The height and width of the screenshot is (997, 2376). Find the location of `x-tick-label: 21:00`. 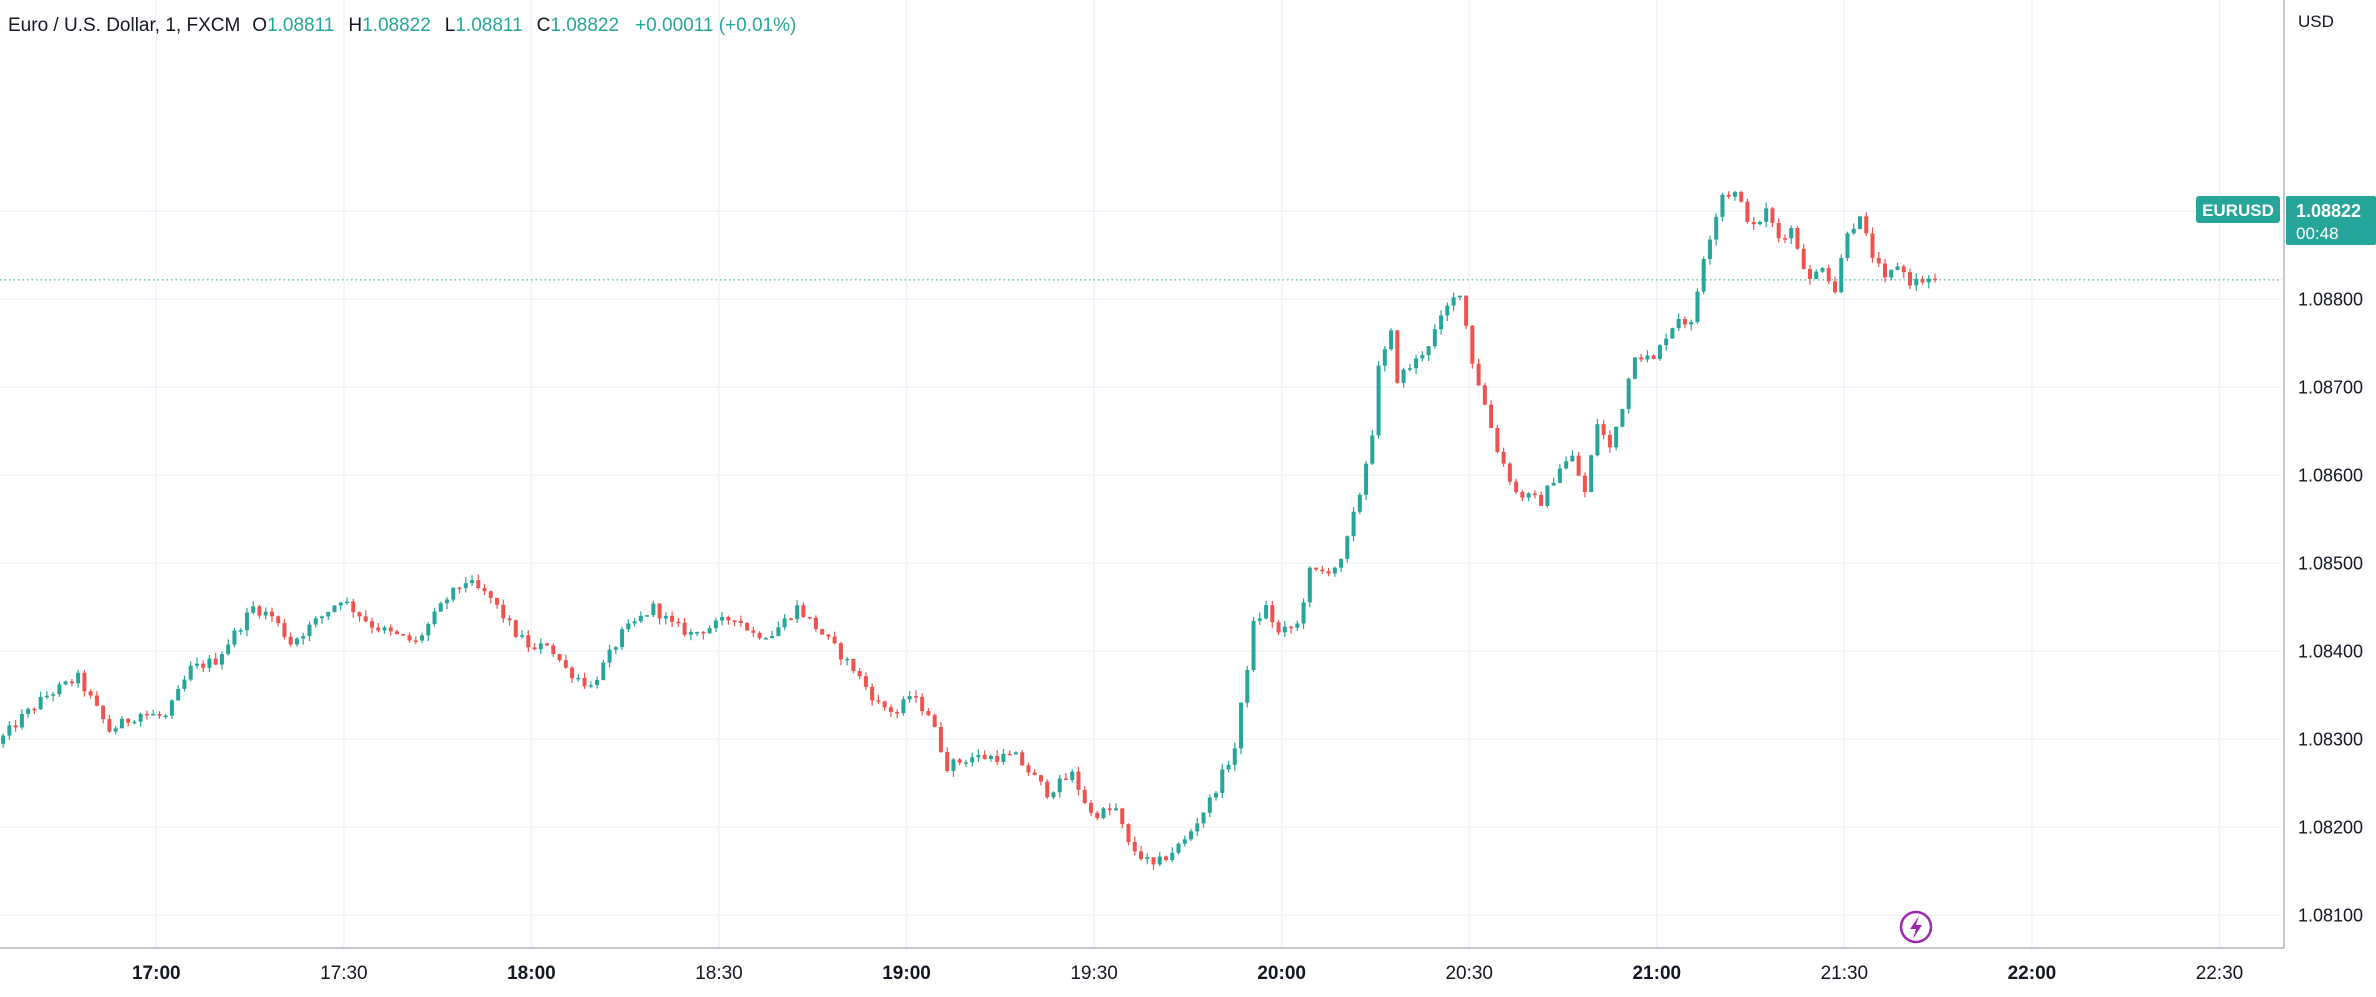

x-tick-label: 21:00 is located at coordinates (1656, 973).